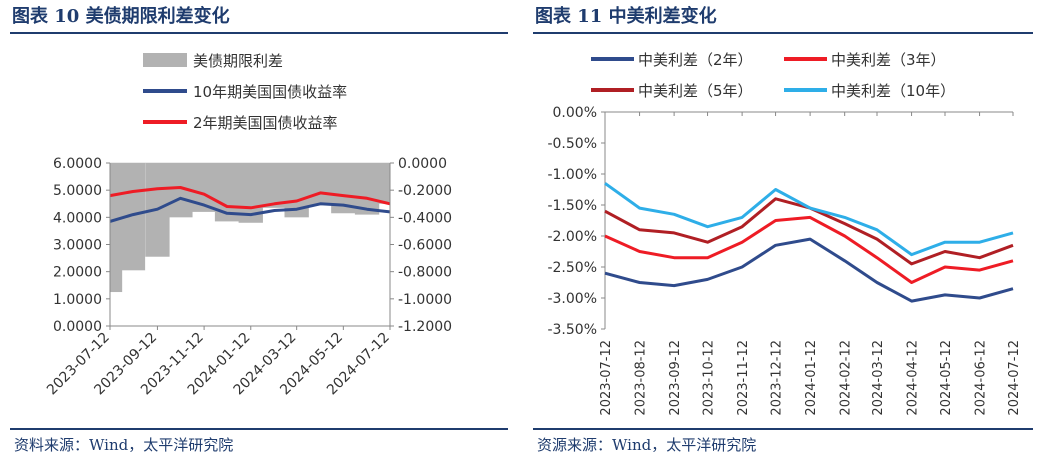 This screenshot has width=1042, height=461. What do you see at coordinates (77, 327) in the screenshot?
I see `y-left-tick-label: 0.0000` at bounding box center [77, 327].